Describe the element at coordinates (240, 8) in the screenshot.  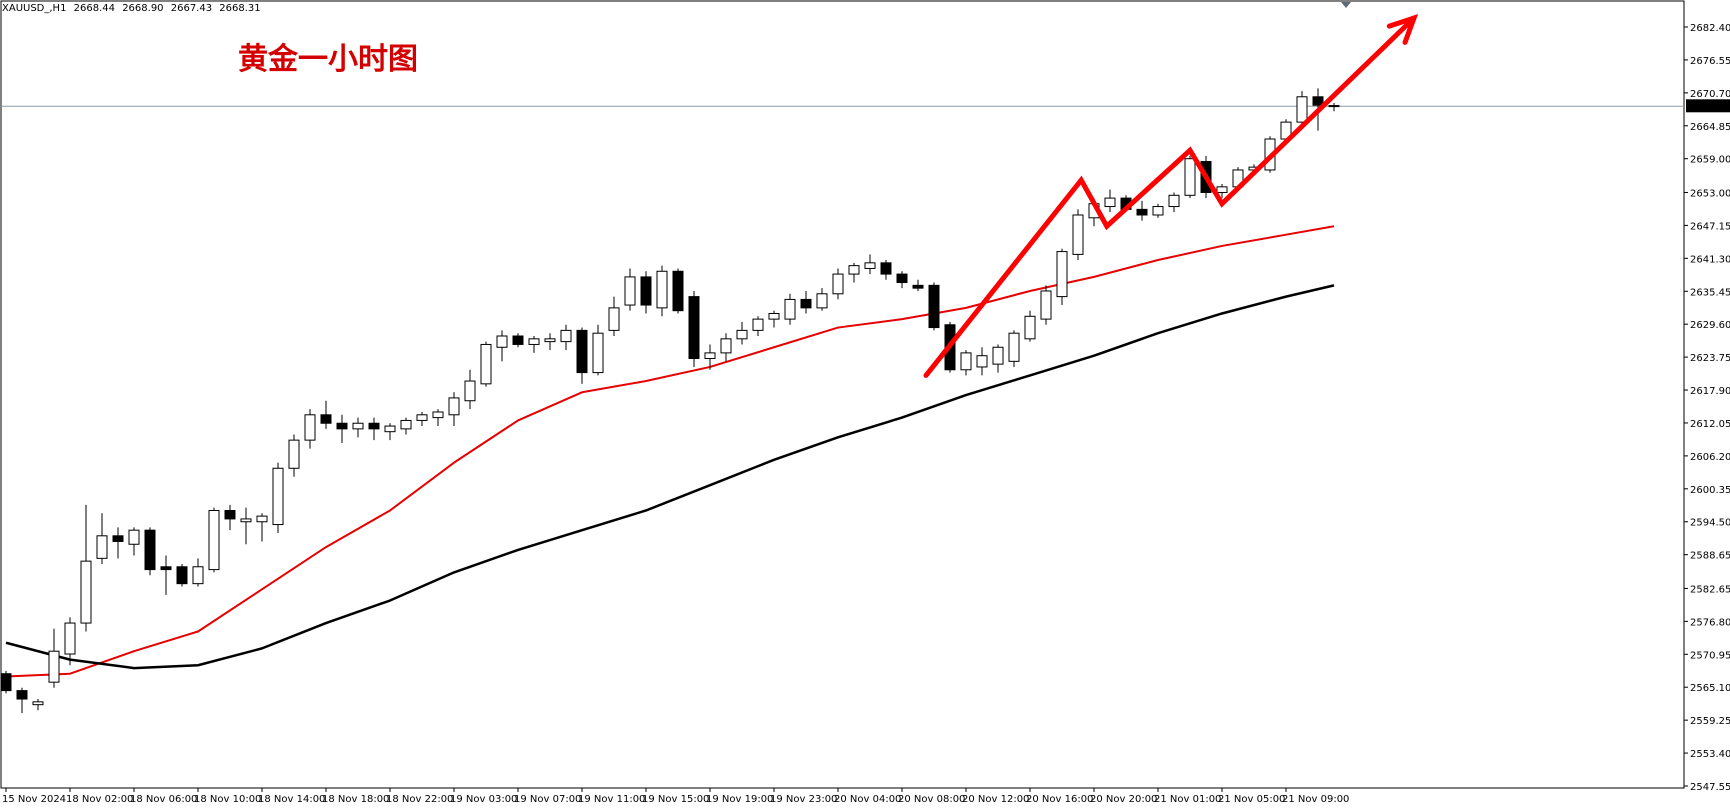
I see `close-value: 2668.31` at that location.